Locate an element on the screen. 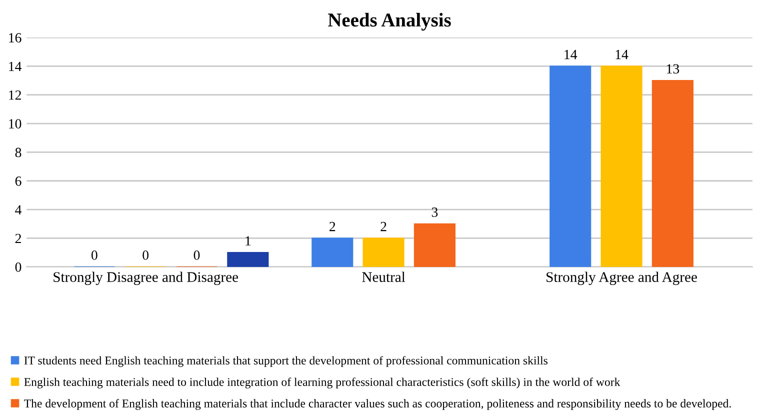 The image size is (760, 417). data-label: 3 is located at coordinates (435, 212).